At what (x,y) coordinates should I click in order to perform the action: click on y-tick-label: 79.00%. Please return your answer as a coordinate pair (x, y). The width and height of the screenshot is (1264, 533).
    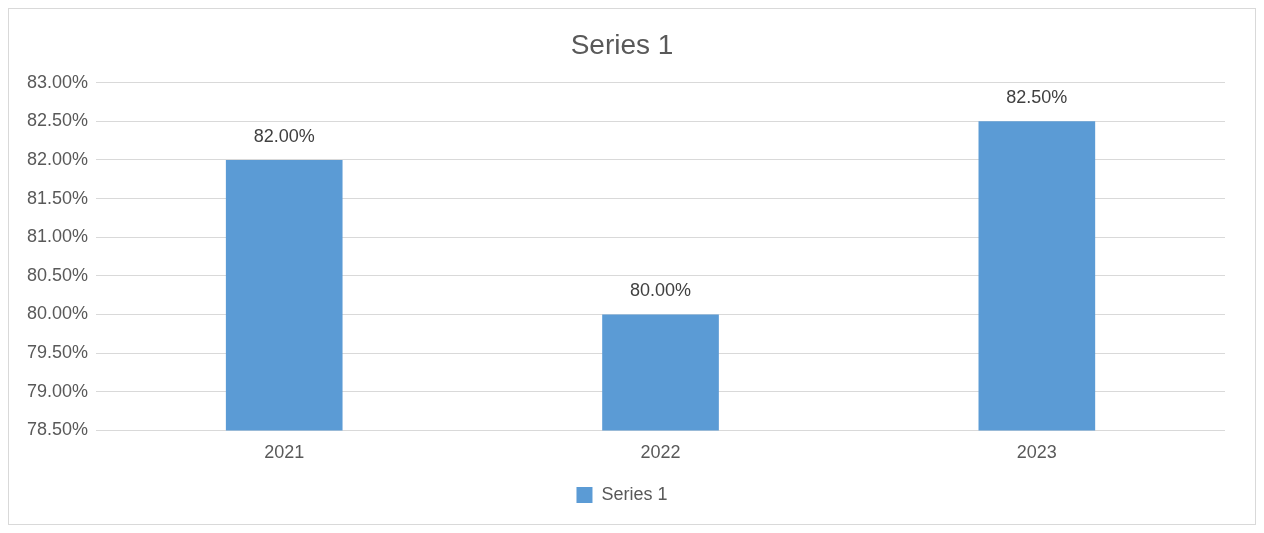
    Looking at the image, I should click on (57, 390).